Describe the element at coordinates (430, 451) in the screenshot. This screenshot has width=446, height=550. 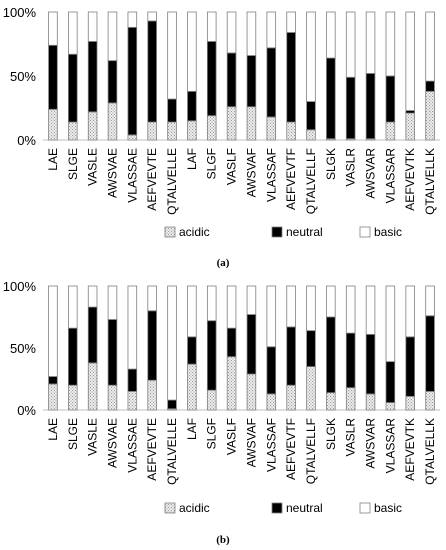
I see `category-label: QTALVELLK` at that location.